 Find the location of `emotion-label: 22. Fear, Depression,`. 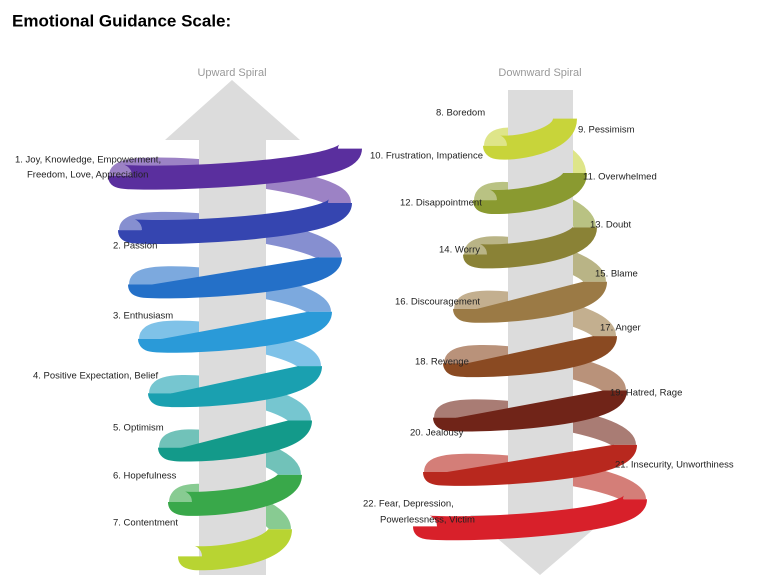

emotion-label: 22. Fear, Depression, is located at coordinates (408, 504).